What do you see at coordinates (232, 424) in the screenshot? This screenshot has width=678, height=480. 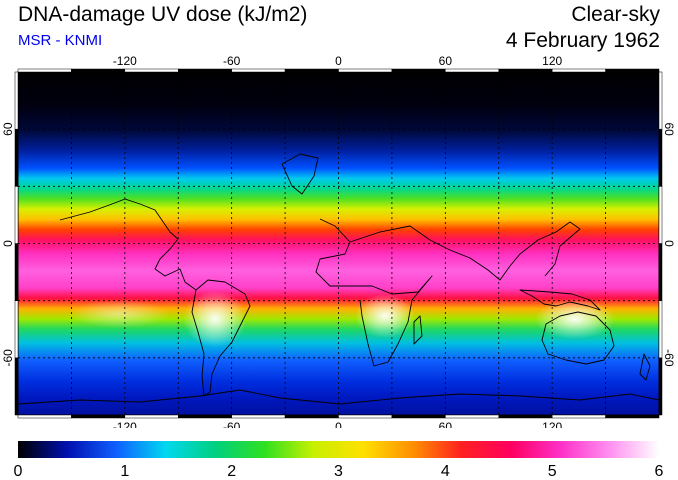 I see `lon-tick-label-bottom: -60` at bounding box center [232, 424].